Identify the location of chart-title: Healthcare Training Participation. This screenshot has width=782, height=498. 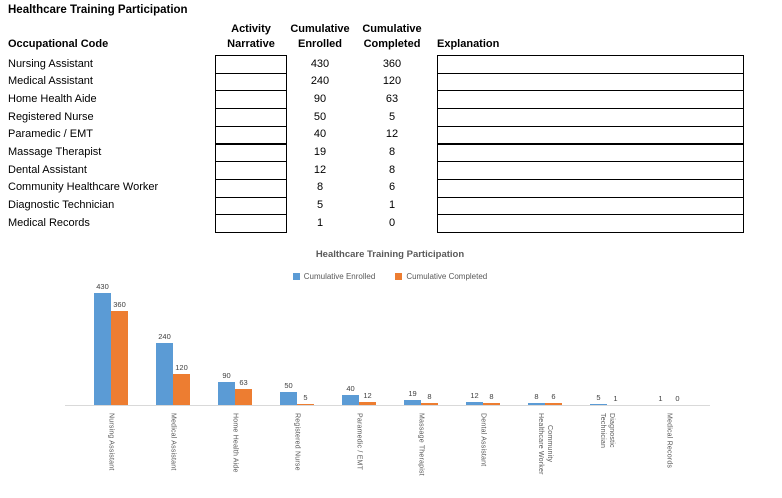
(390, 254).